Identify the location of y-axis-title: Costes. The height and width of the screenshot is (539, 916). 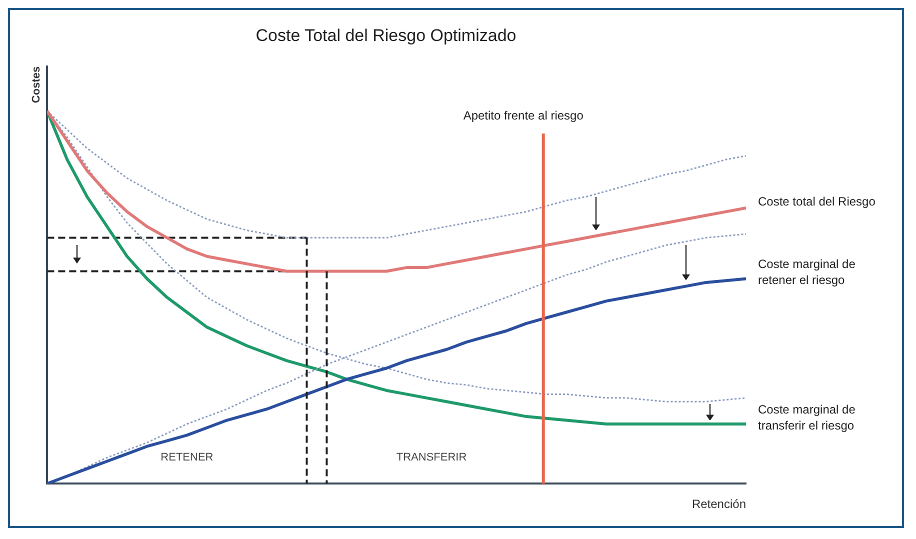
(36, 85).